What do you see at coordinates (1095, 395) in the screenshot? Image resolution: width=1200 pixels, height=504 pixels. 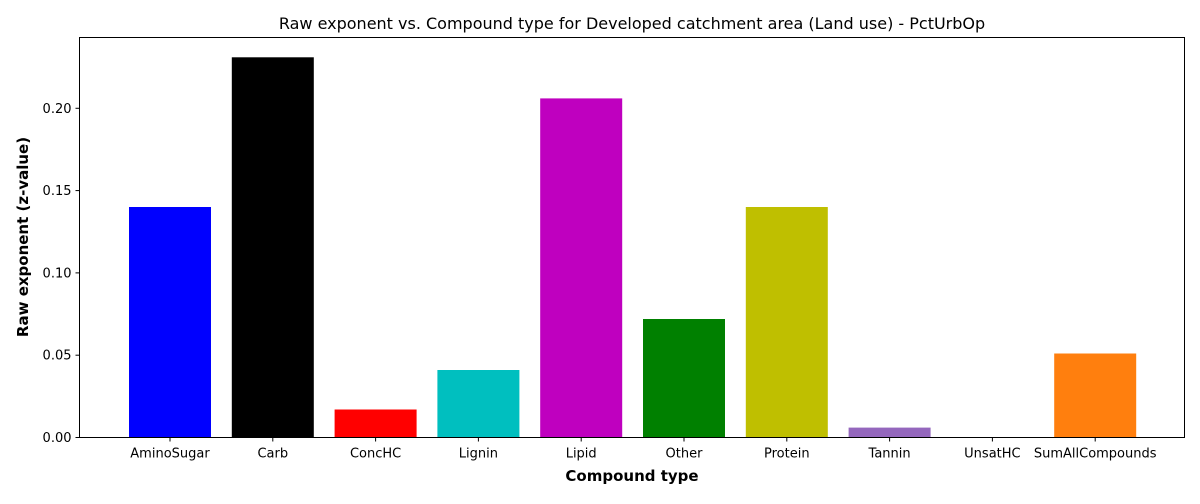 I see `bar-sumallcompounds` at bounding box center [1095, 395].